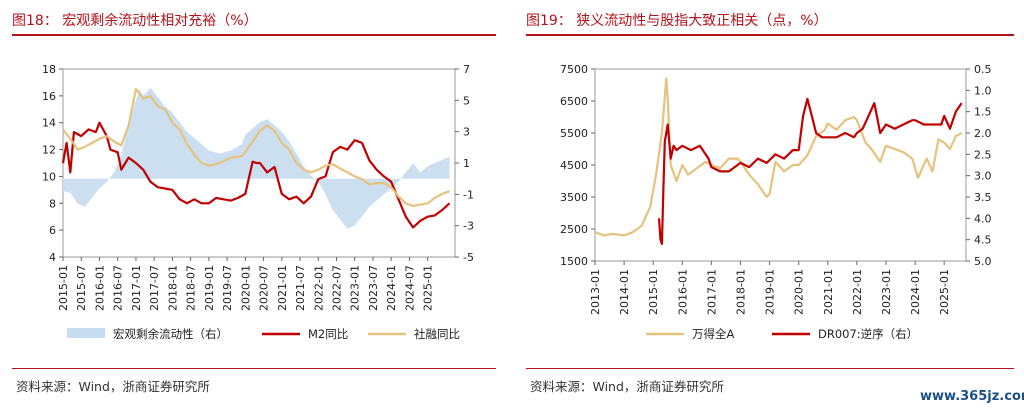 This screenshot has height=411, width=1024. Describe the element at coordinates (713, 334) in the screenshot. I see `right-legend-label-0: 万得全A` at that location.